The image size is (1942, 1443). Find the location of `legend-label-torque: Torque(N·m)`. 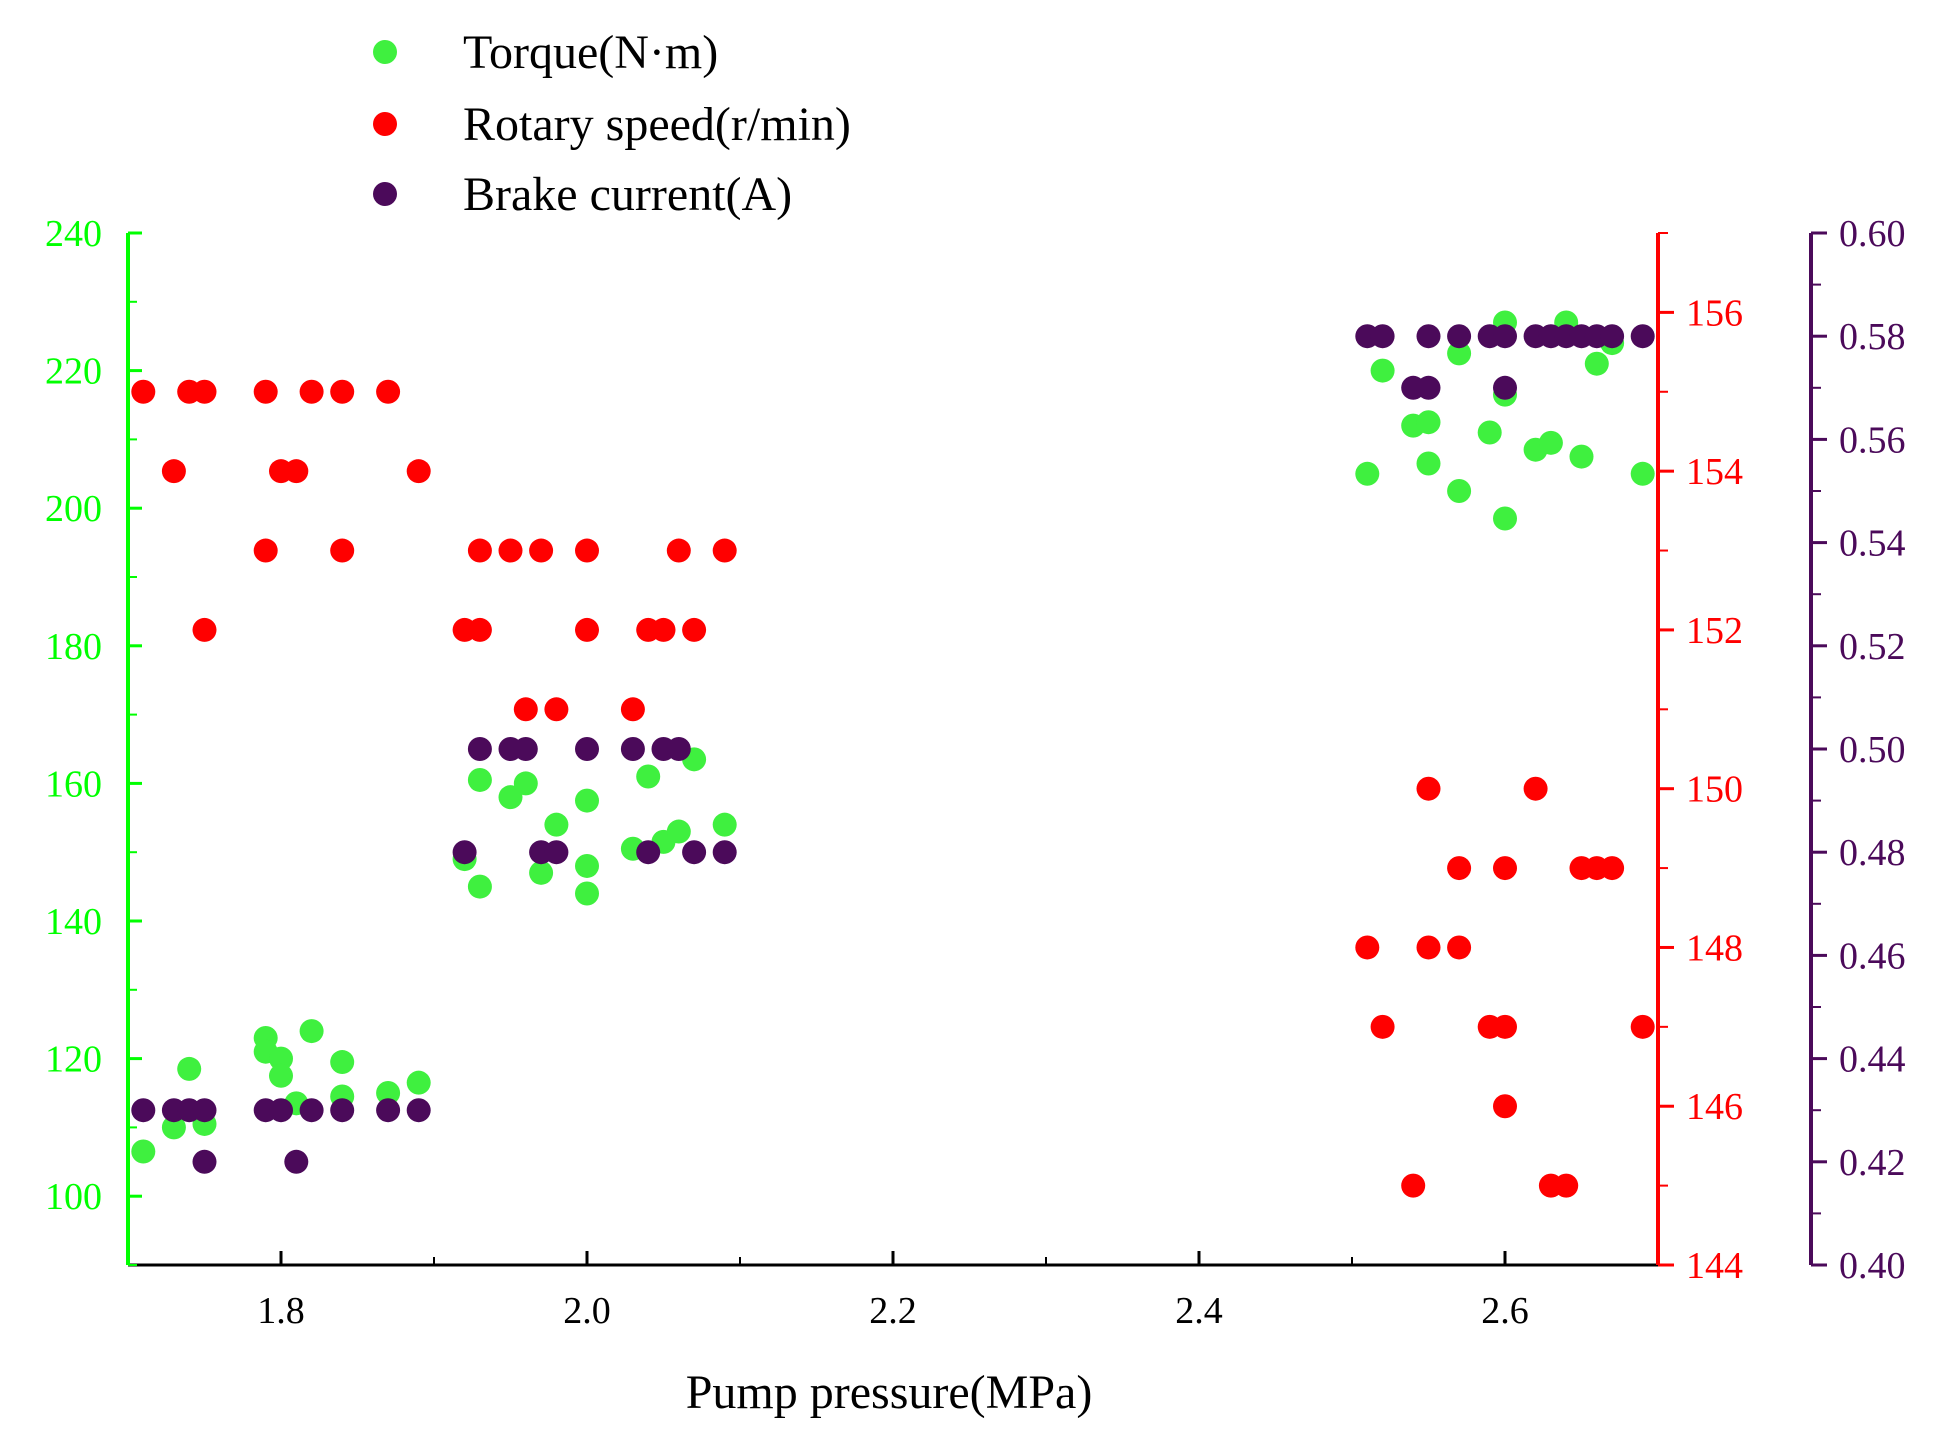

legend-label-torque: Torque(N·m) is located at coordinates (590, 52).